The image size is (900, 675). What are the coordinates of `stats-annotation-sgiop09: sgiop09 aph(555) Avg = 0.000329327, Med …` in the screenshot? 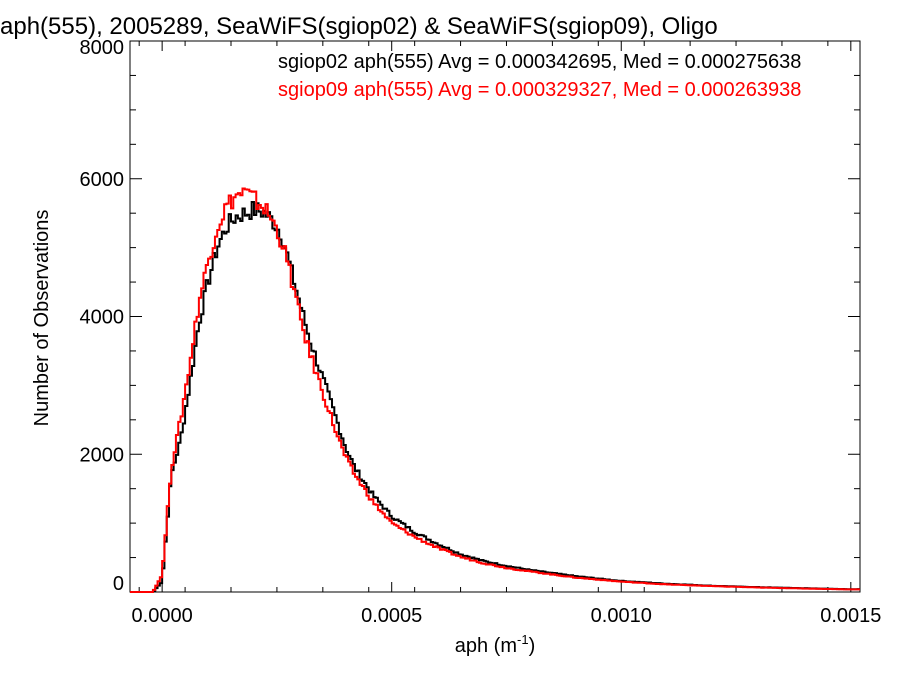 It's located at (539, 90).